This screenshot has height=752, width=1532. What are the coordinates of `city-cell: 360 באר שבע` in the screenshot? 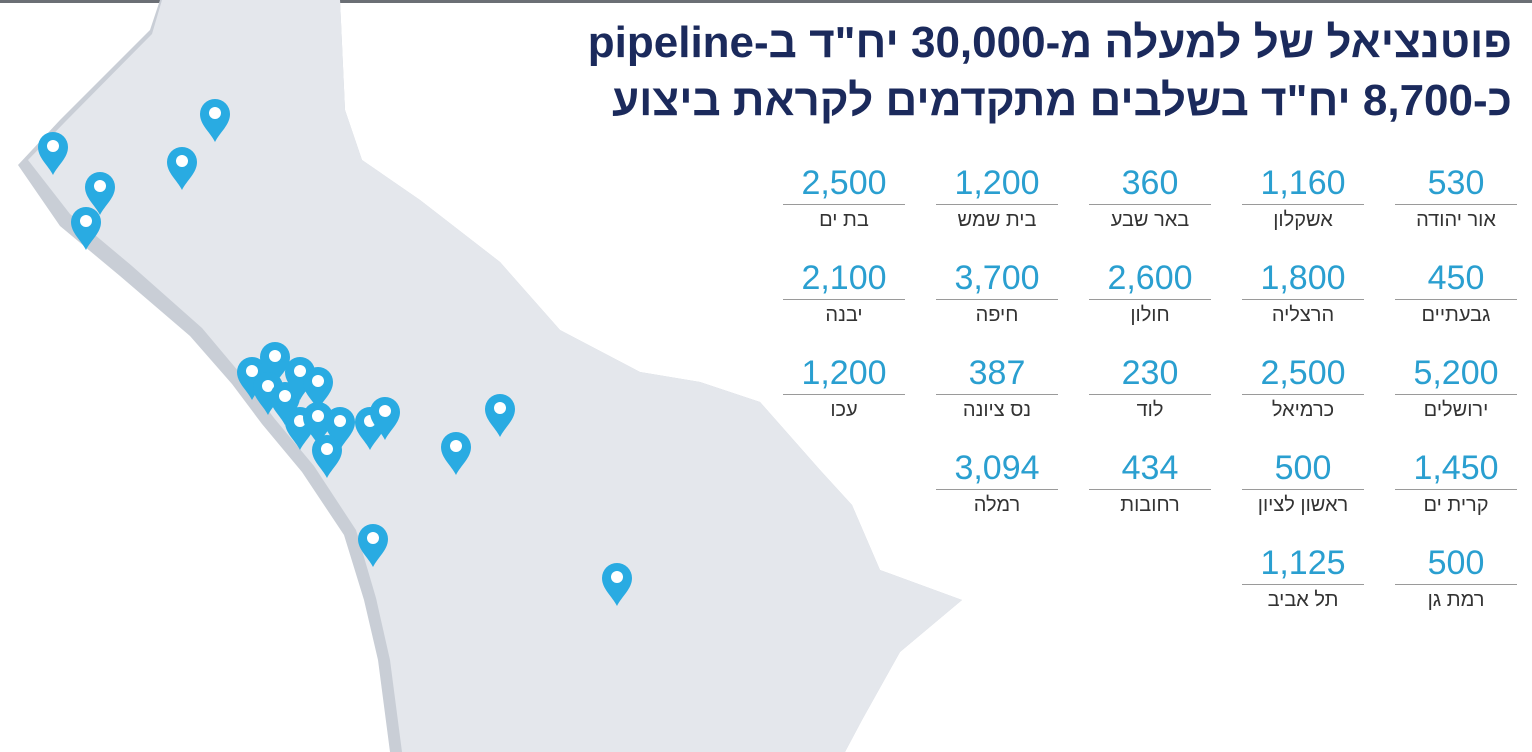 It's located at (1150, 198).